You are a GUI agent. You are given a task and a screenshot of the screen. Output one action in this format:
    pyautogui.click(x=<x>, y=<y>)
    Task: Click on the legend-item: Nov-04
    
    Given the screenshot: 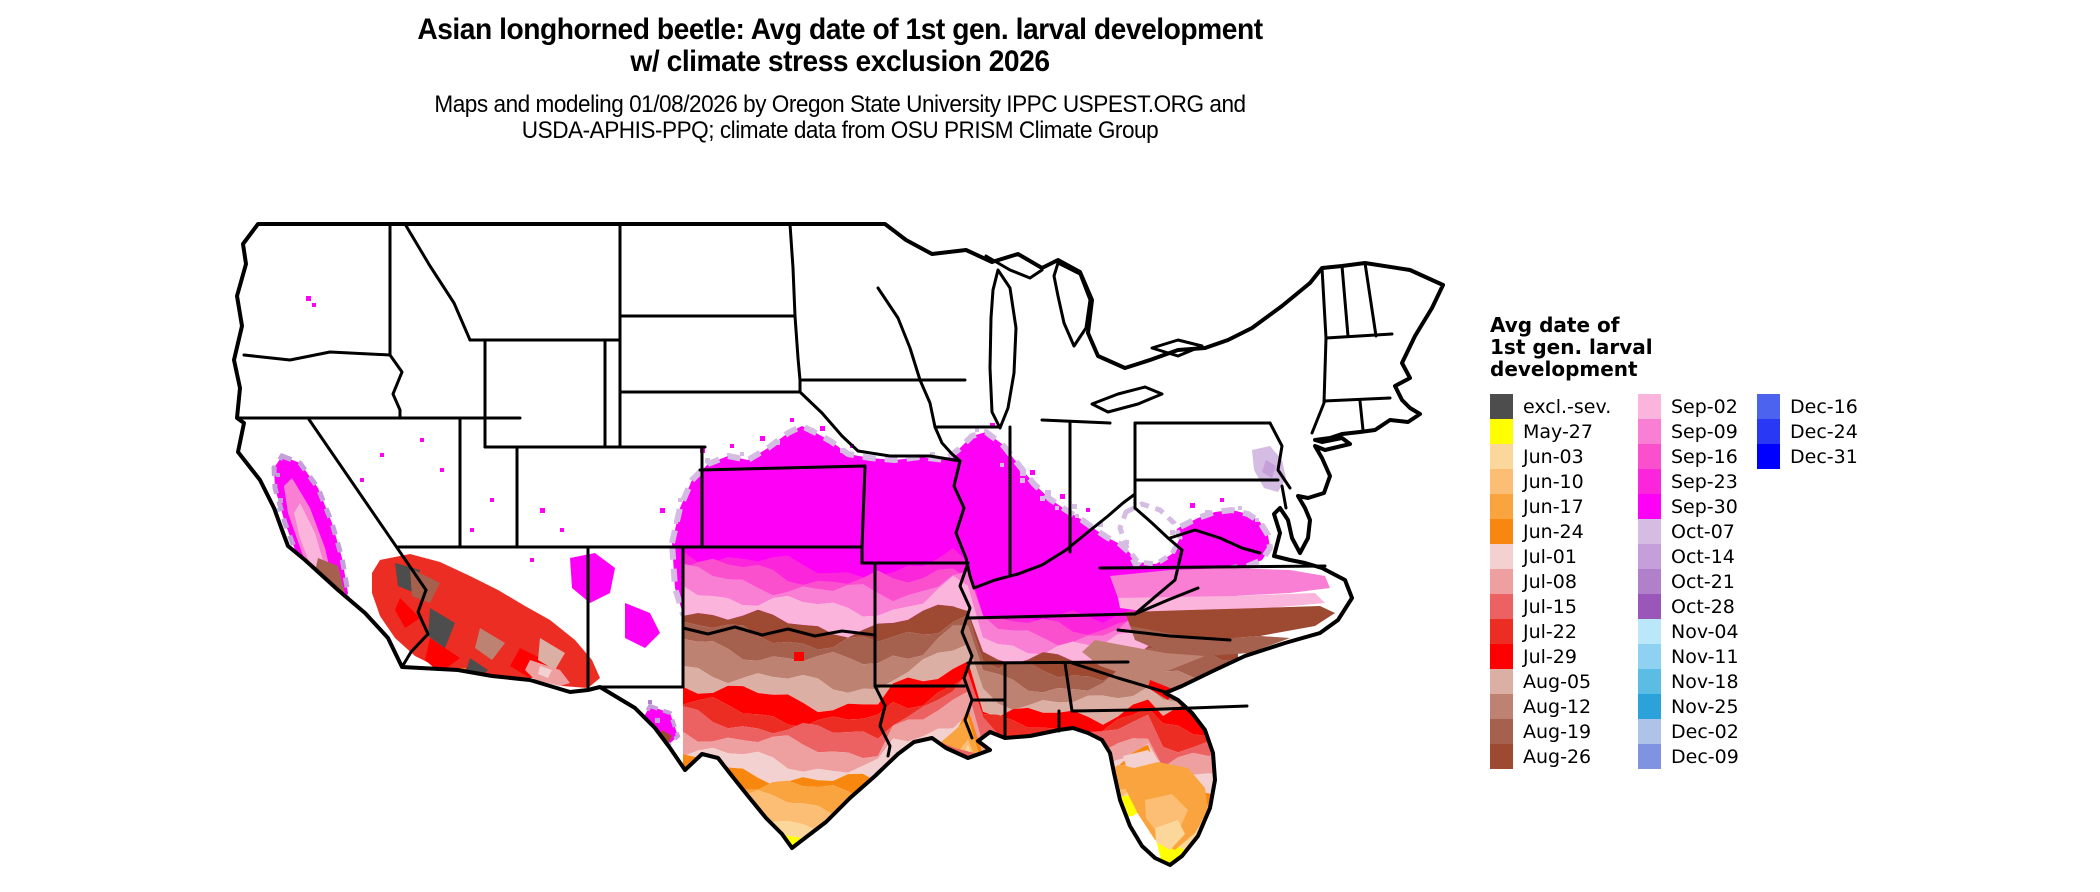 What is the action you would take?
    pyautogui.click(x=1688, y=631)
    